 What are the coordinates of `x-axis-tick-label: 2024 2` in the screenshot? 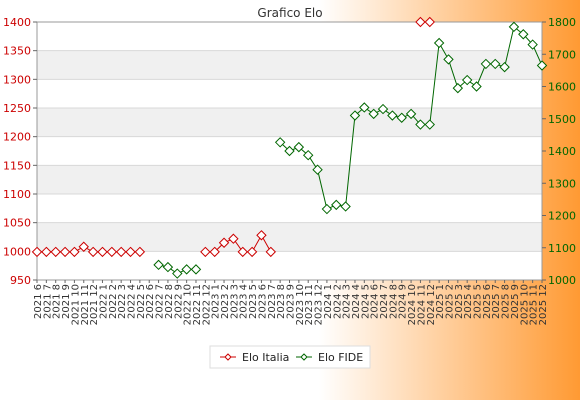 It's located at (337, 301).